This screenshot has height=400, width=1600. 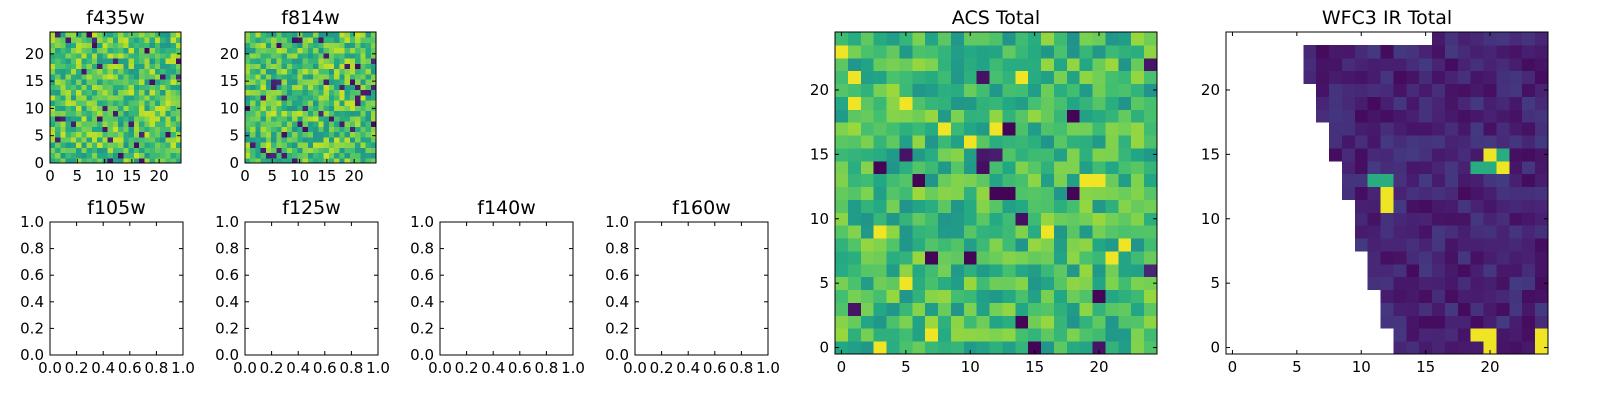 What do you see at coordinates (617, 222) in the screenshot?
I see `y-tick-label: 1.0` at bounding box center [617, 222].